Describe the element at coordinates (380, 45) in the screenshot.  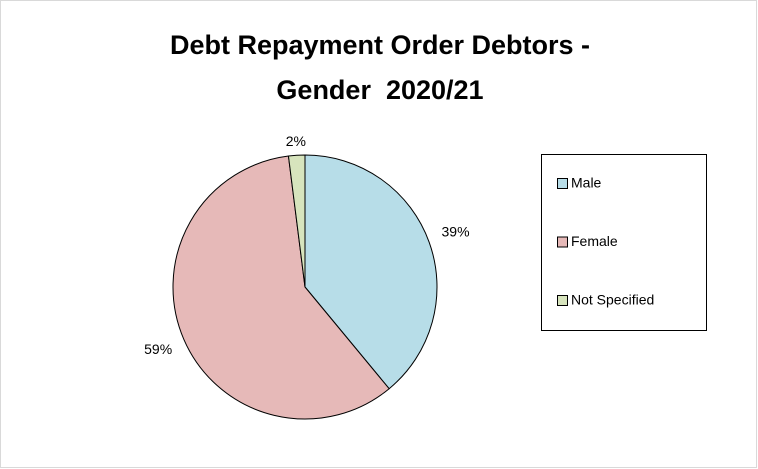
I see `chart-title: Debt Repayment Order Debtors -` at that location.